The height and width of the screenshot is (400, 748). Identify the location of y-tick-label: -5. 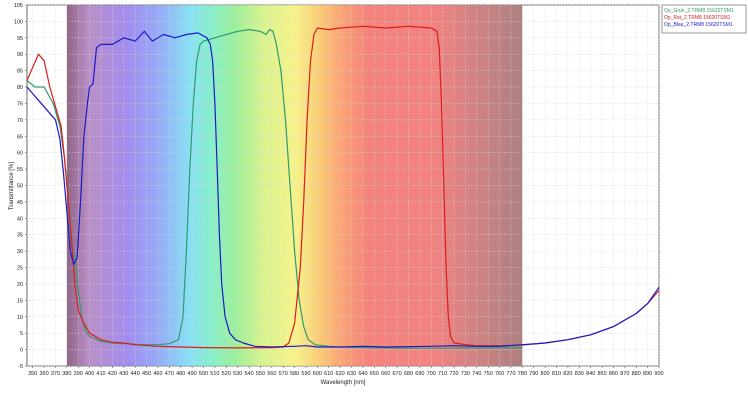
(20, 367).